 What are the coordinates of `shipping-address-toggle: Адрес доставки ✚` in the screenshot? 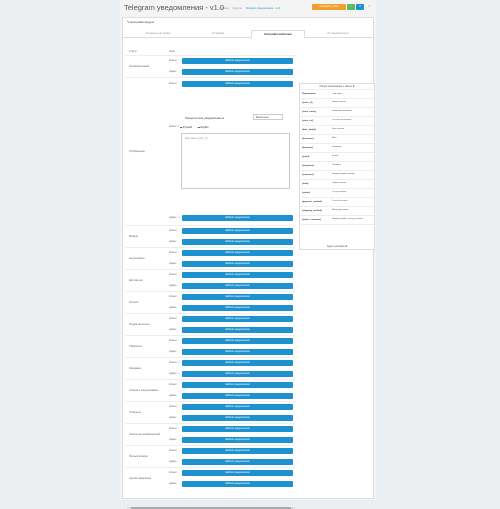 It's located at (337, 246).